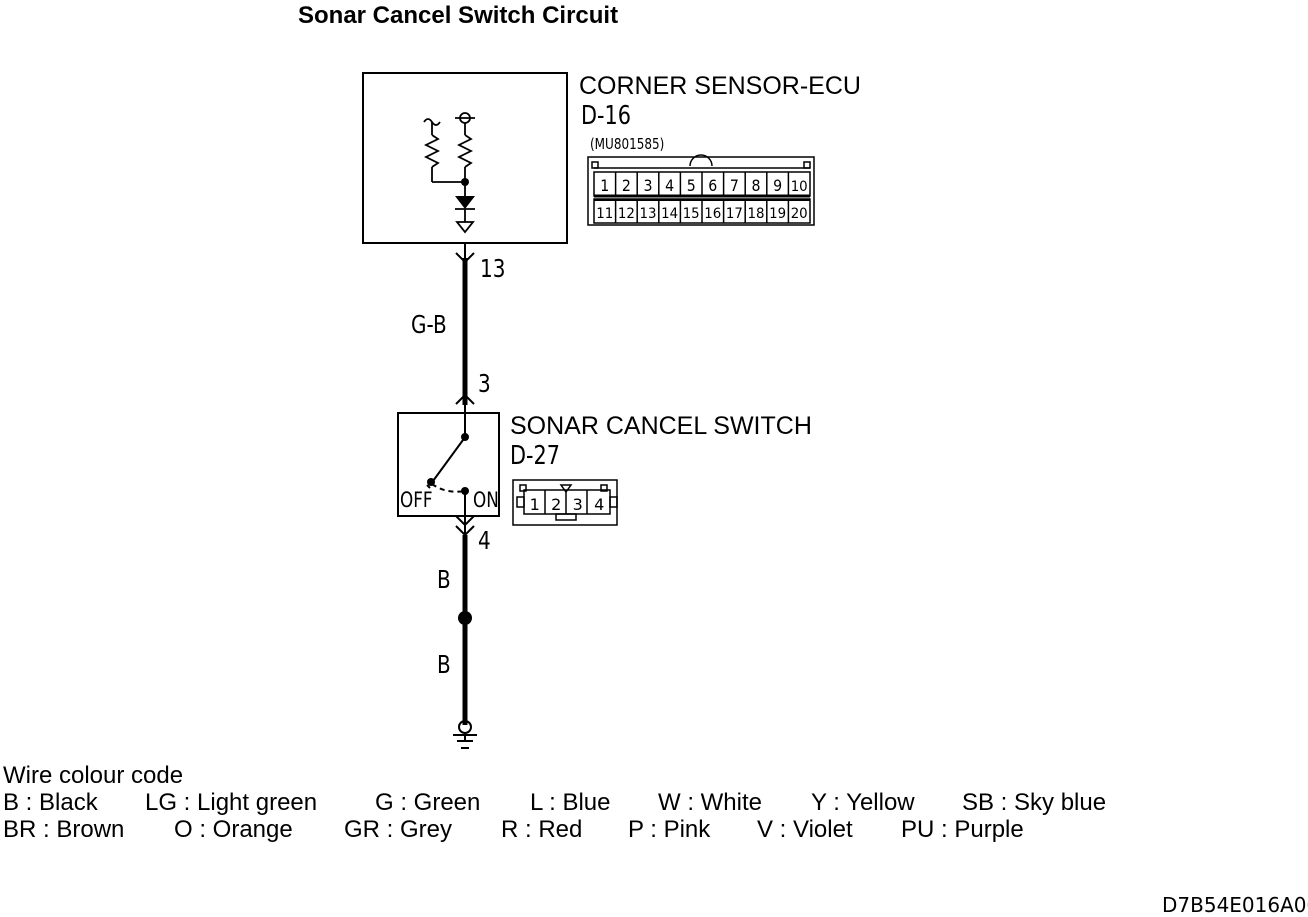  What do you see at coordinates (535, 504) in the screenshot?
I see `switch-pin-1: 1` at bounding box center [535, 504].